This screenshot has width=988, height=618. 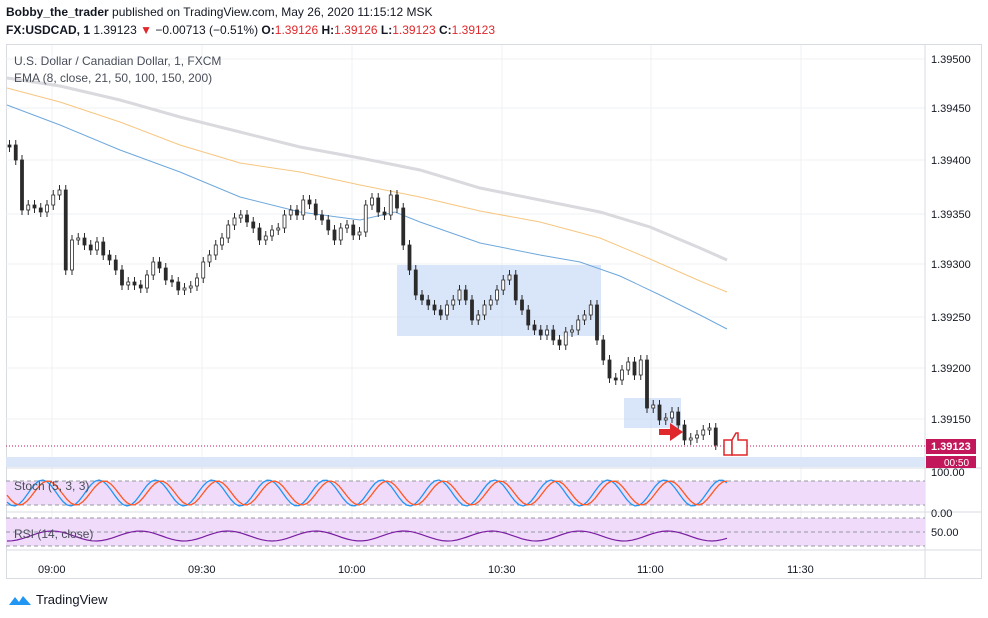 What do you see at coordinates (52, 486) in the screenshot?
I see `stoch-legend: Stoch (5, 3, 3)` at bounding box center [52, 486].